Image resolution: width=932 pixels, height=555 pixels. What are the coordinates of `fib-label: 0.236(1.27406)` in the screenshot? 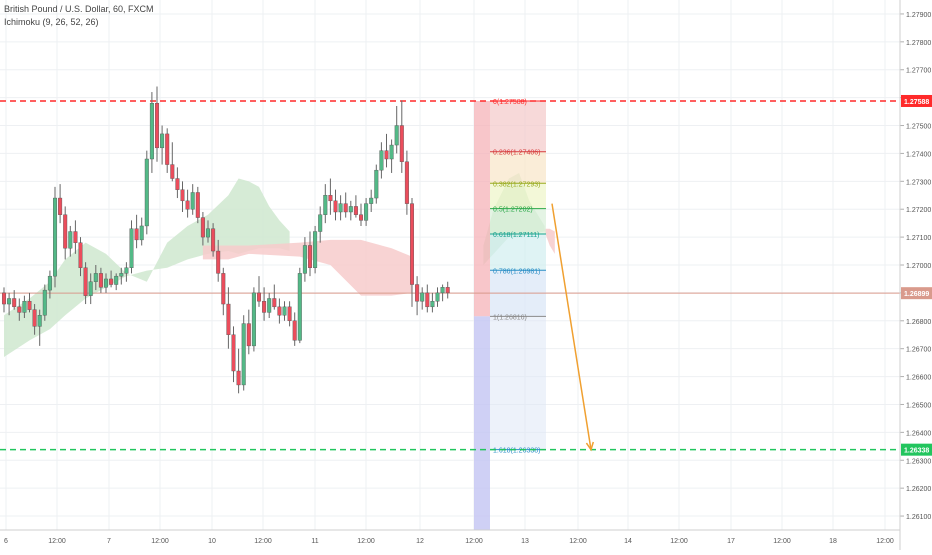 It's located at (516, 153).